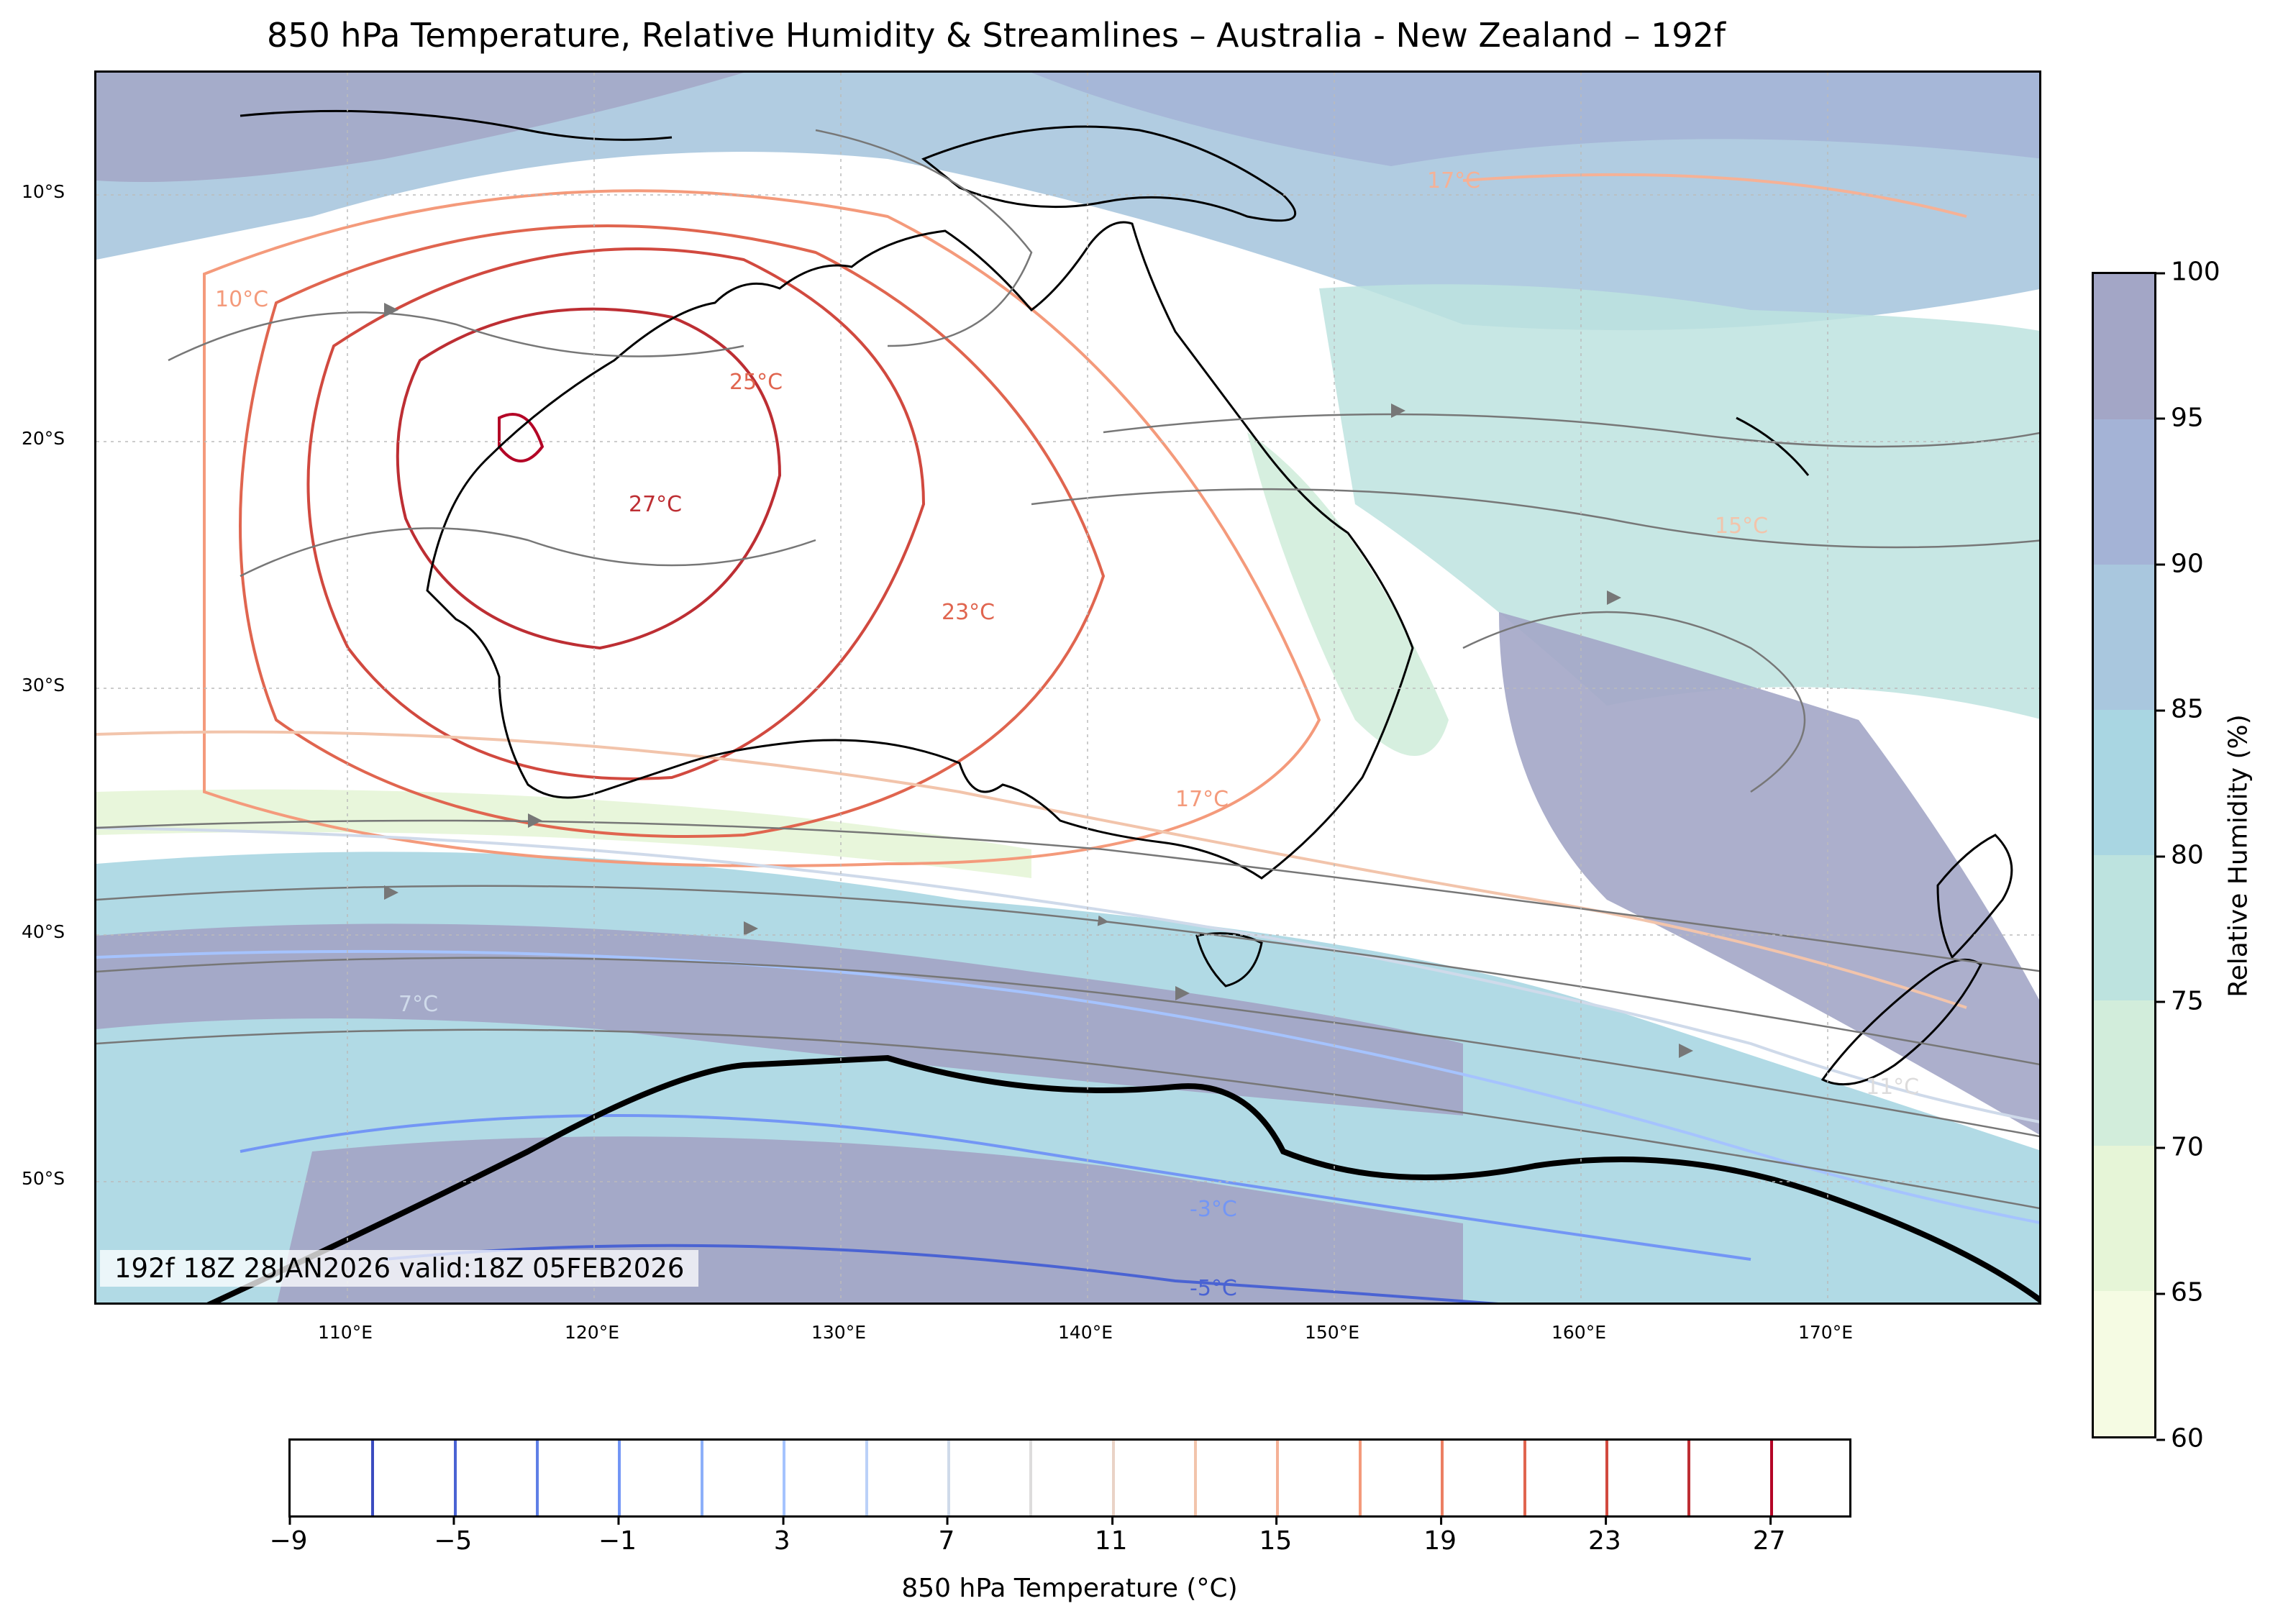 Image resolution: width=2283 pixels, height=1624 pixels. Describe the element at coordinates (288, 1537) in the screenshot. I see `temperature-colorbar-tick: −9` at that location.